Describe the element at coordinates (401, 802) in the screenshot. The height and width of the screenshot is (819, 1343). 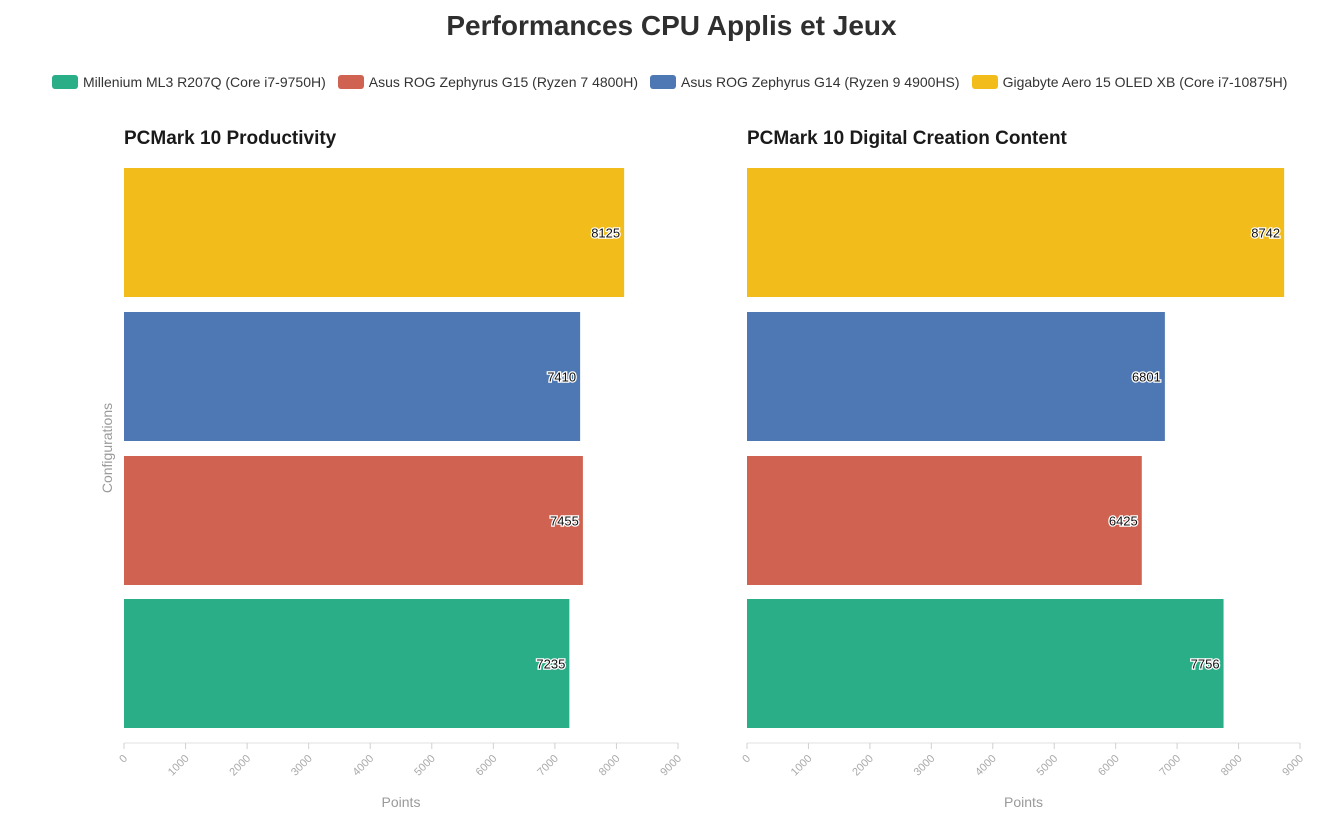
I see `x-axis-title-productivity: Points` at that location.